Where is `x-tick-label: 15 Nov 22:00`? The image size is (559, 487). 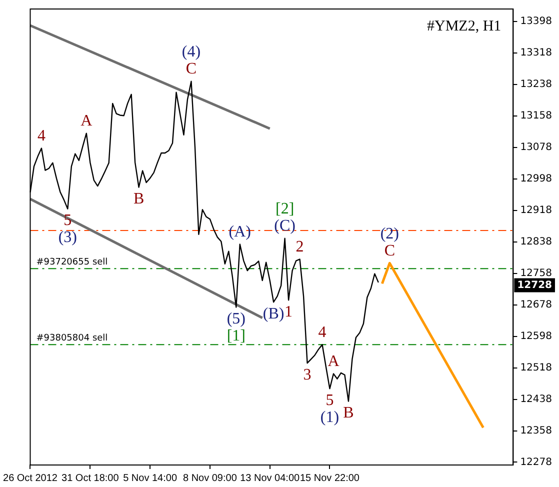 x-tick-label: 15 Nov 22:00 is located at coordinates (330, 478).